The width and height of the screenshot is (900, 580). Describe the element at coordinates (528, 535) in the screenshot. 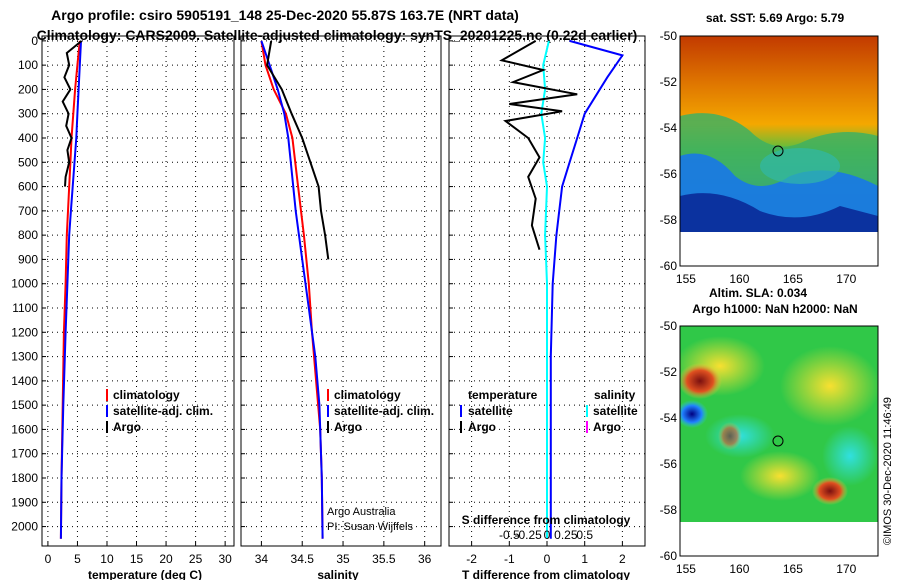

I see `s-tick-label: -0.25` at that location.